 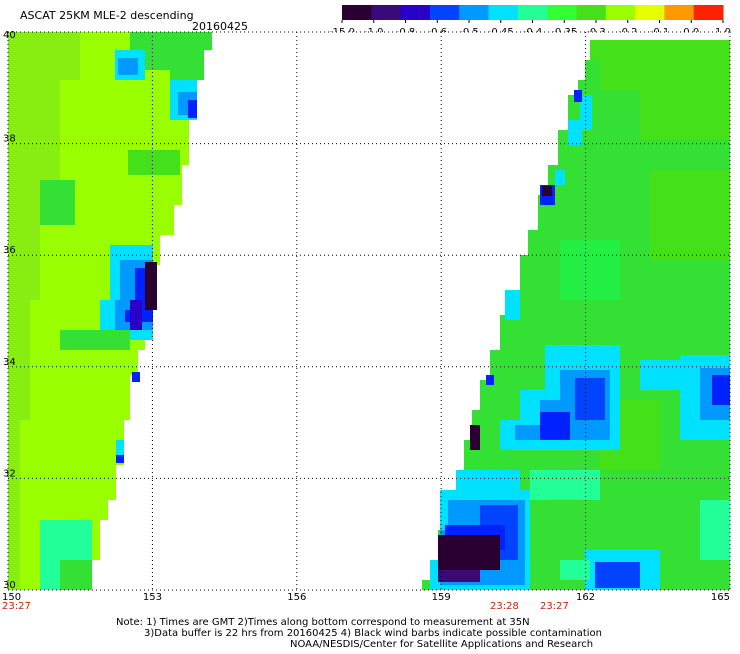 I want to click on pass-time-right-a: 23:28, so click(x=504, y=606).